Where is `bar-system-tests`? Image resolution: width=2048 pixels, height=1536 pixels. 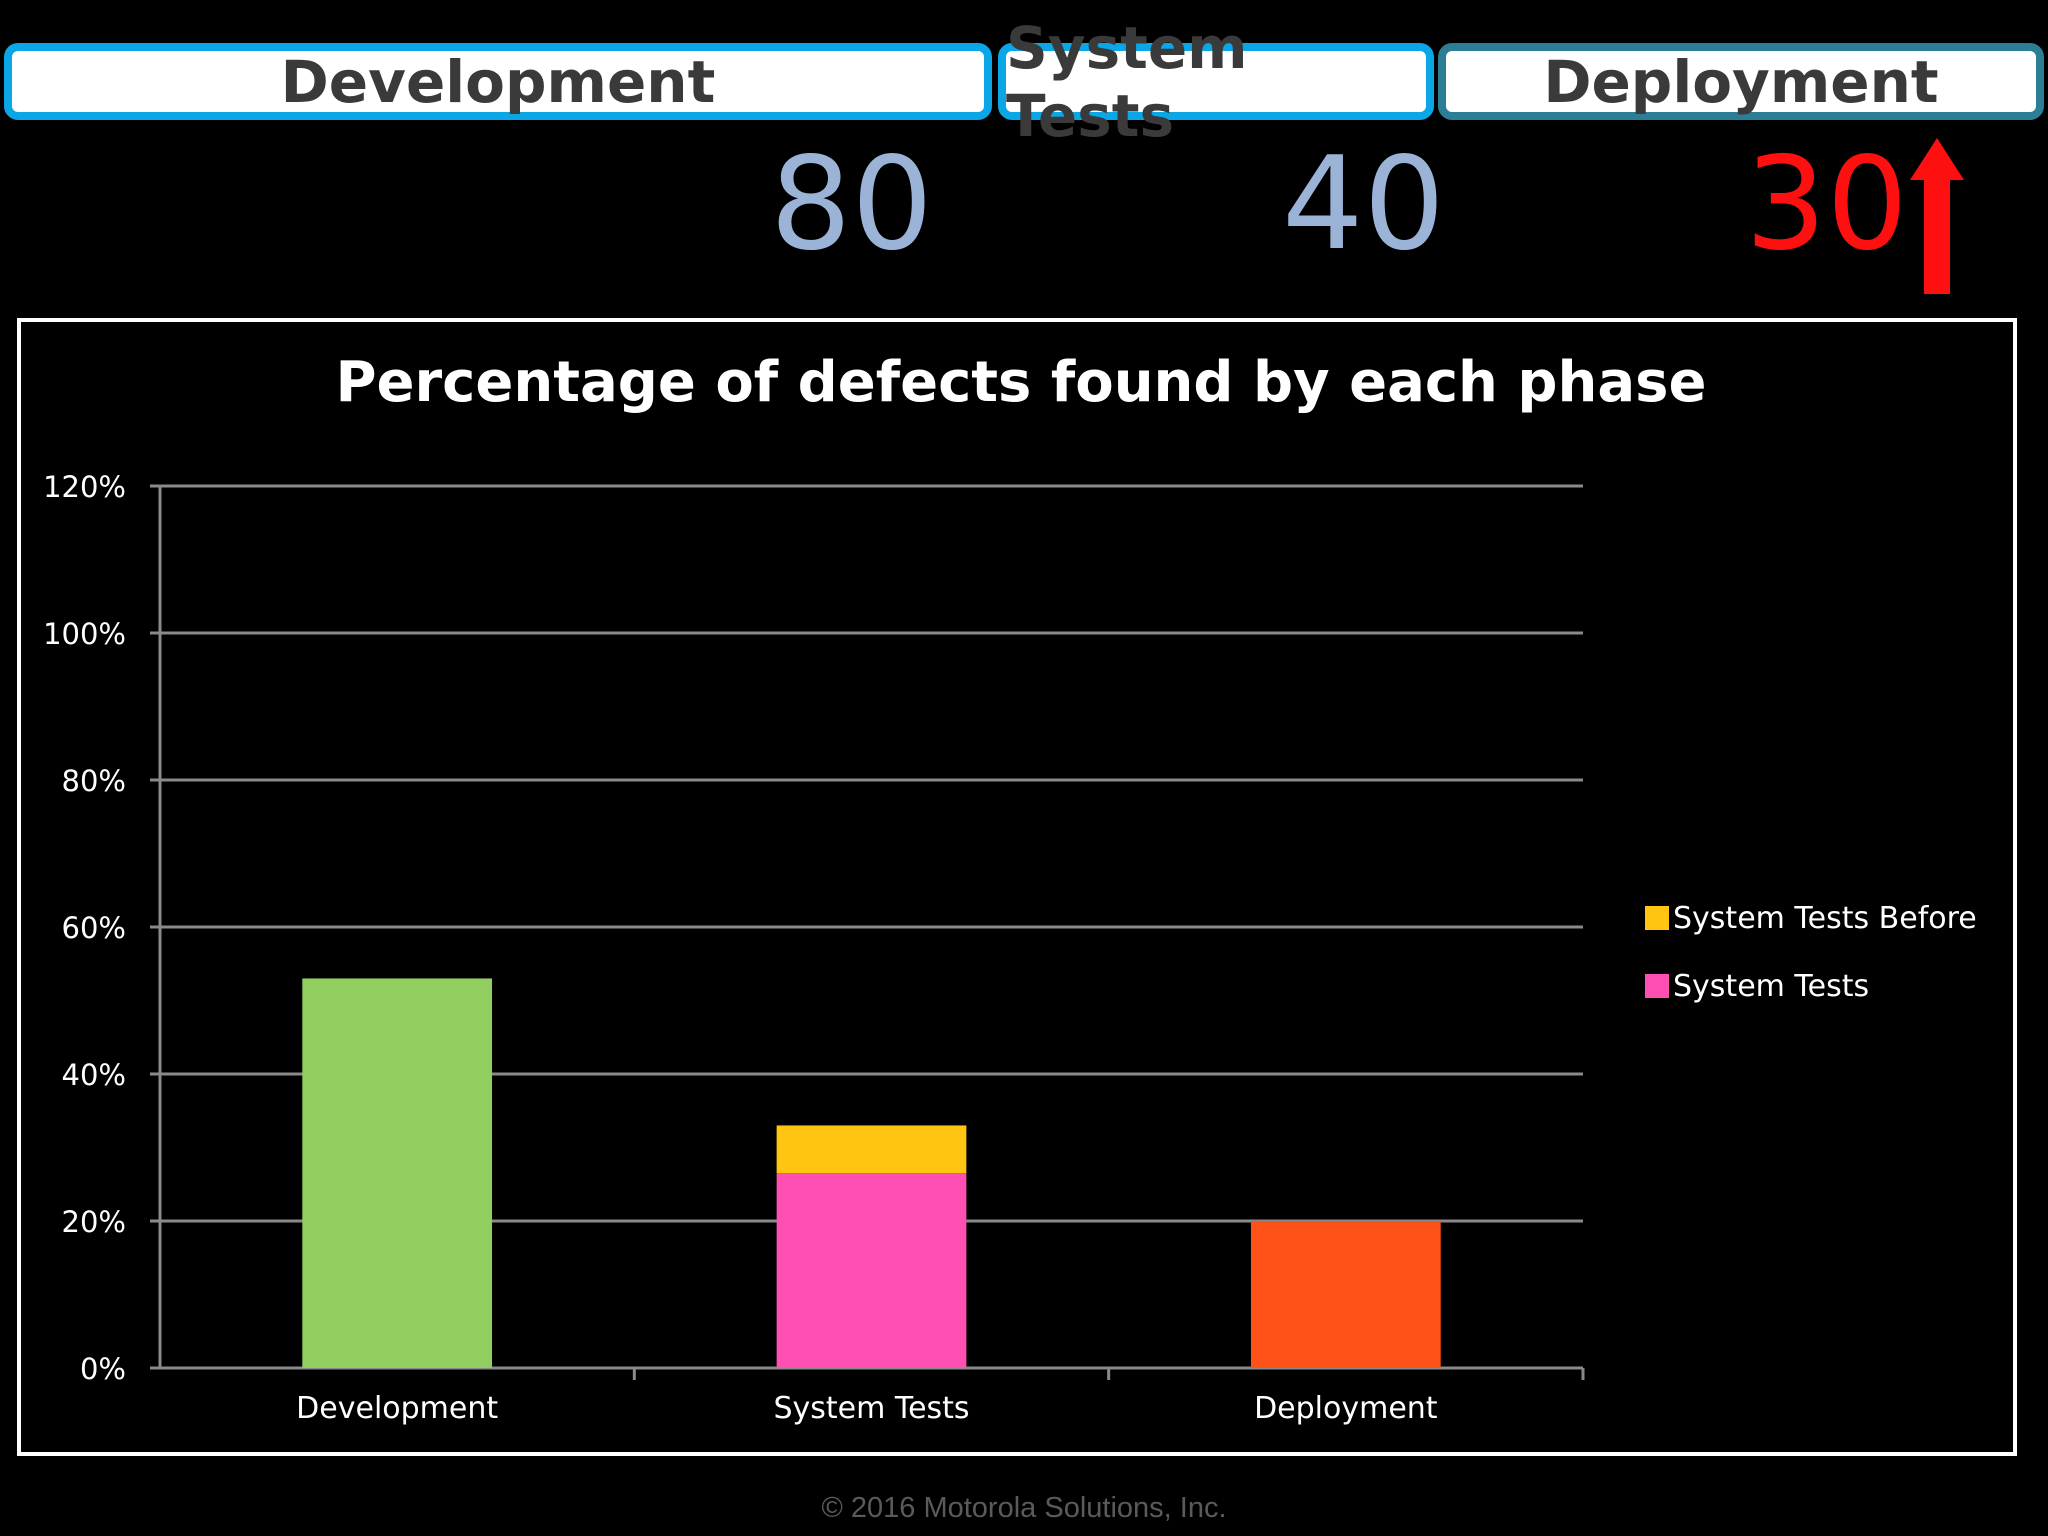 bar-system-tests is located at coordinates (871, 1270).